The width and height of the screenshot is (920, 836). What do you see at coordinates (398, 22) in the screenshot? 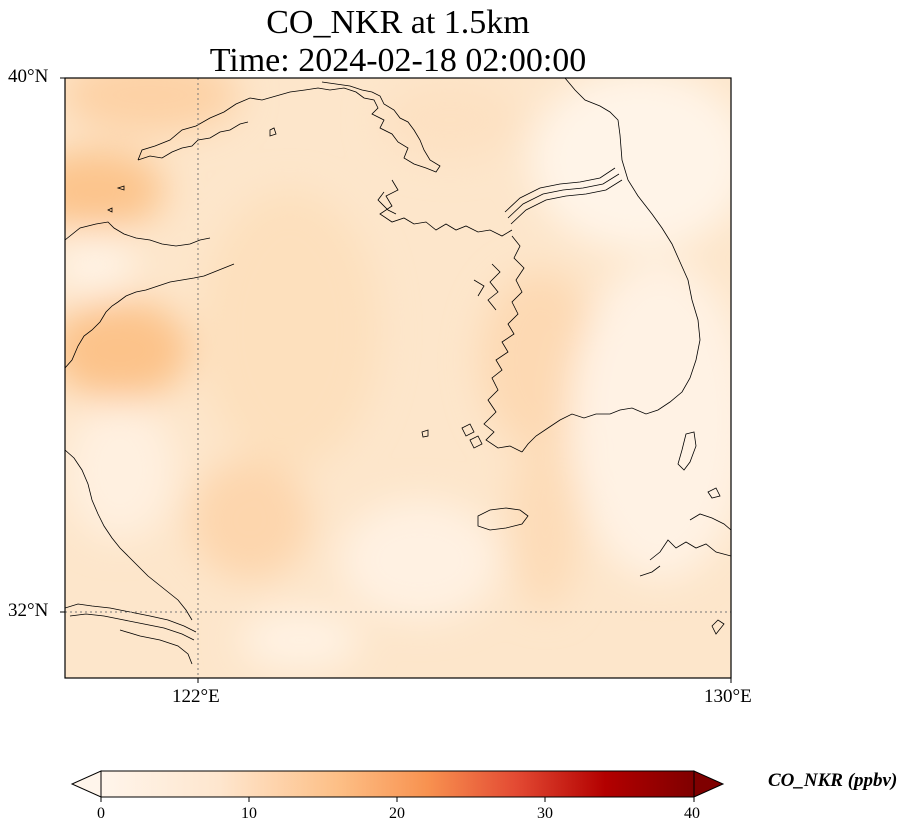
I see `map-title: CO_NKR at 1.5km` at bounding box center [398, 22].